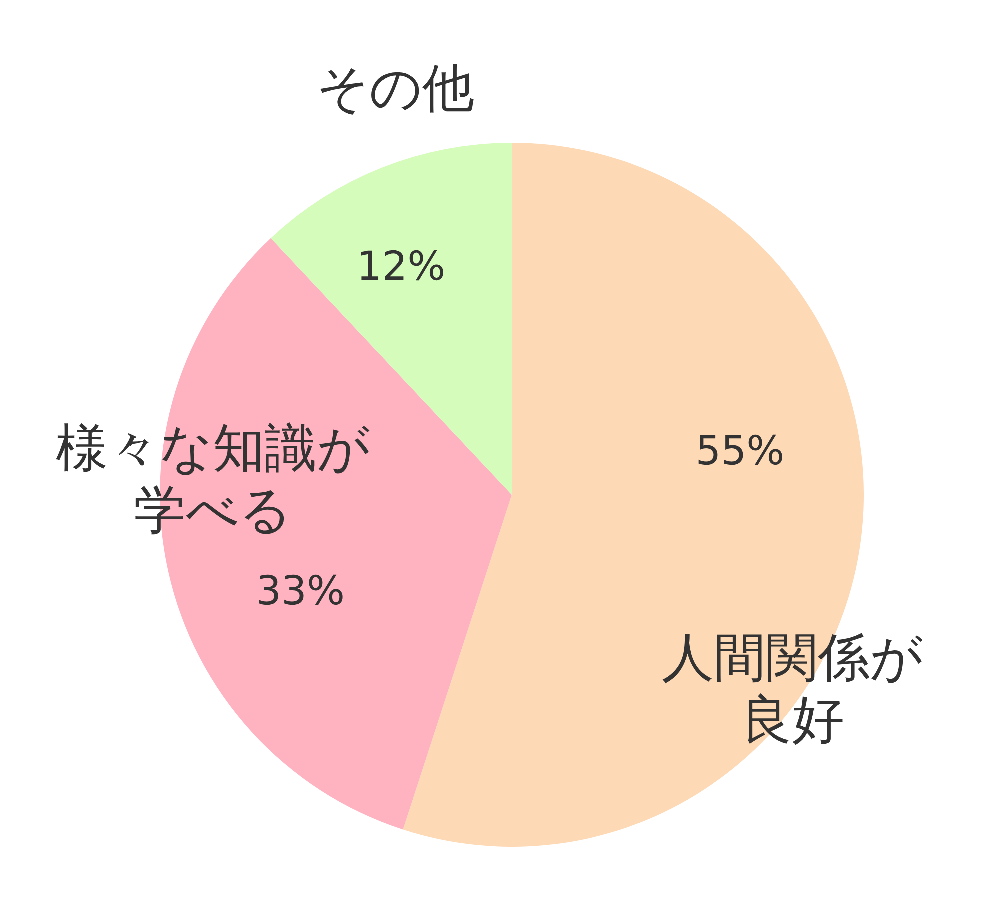 Image resolution: width=1000 pixels, height=920 pixels. I want to click on data-label: 33%, so click(301, 591).